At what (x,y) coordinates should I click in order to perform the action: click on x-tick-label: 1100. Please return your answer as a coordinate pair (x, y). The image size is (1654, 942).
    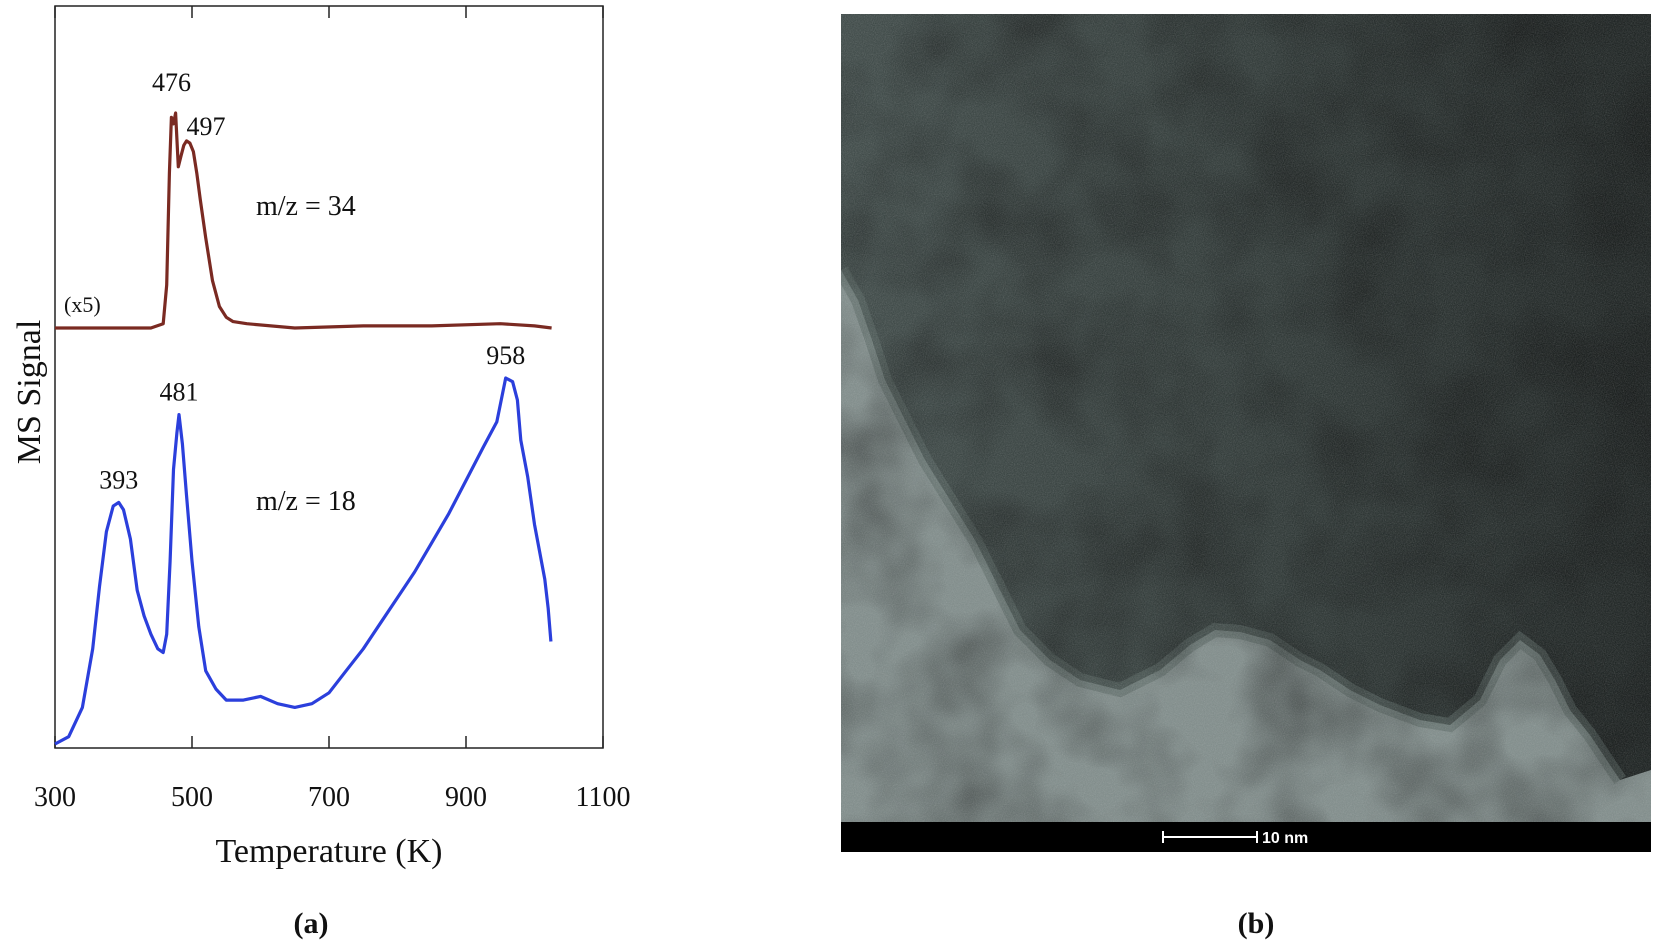
    Looking at the image, I should click on (603, 797).